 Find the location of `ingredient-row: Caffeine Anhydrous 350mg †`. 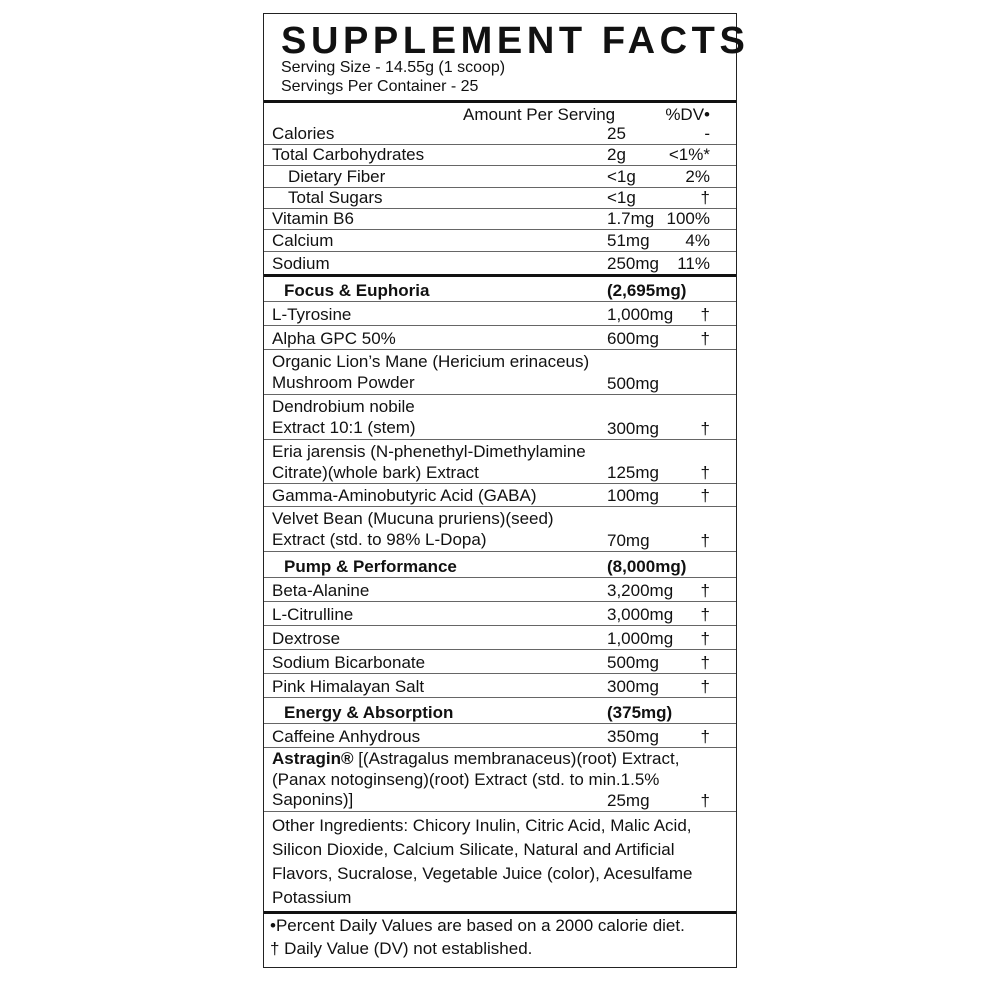

ingredient-row: Caffeine Anhydrous 350mg † is located at coordinates (500, 736).